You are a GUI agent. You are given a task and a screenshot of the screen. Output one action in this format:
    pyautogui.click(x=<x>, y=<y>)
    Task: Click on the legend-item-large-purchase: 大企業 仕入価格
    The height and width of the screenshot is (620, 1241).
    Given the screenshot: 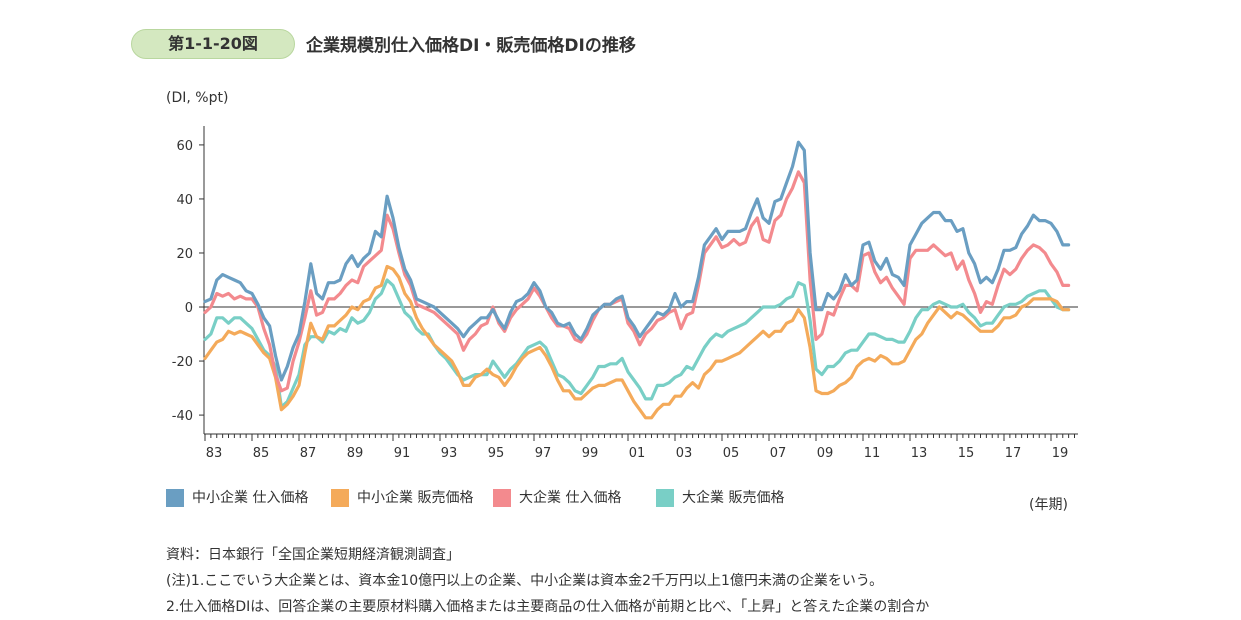 What is the action you would take?
    pyautogui.click(x=557, y=497)
    